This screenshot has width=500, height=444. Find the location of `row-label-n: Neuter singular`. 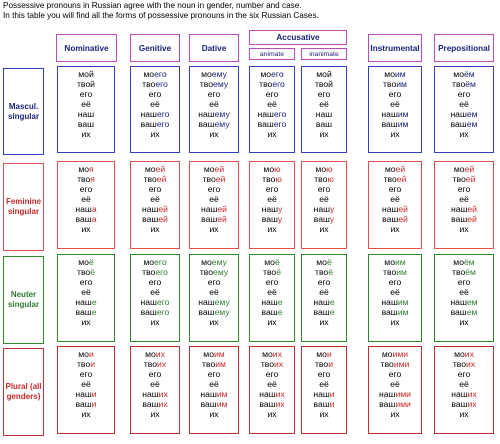

row-label-n: Neuter singular is located at coordinates (23, 300).